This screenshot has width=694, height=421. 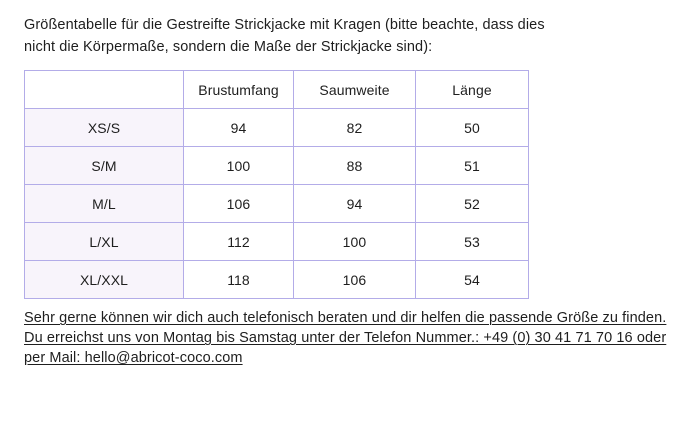 I want to click on table-header-row: Brustumfang Saumweite Länge, so click(x=276, y=89).